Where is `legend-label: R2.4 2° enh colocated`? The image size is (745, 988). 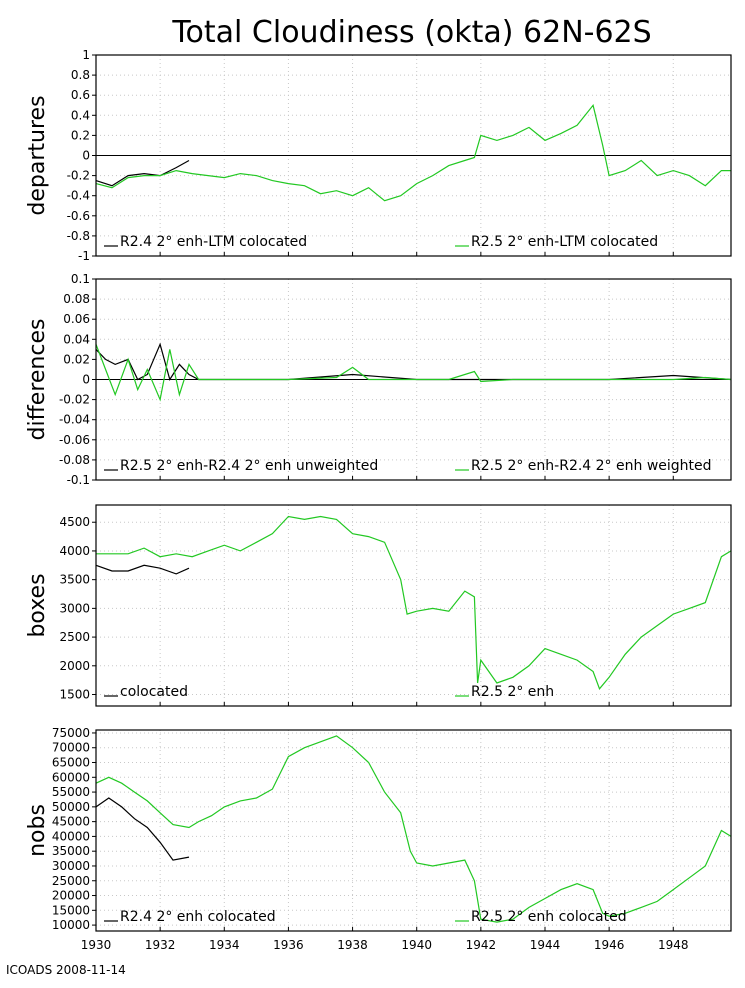
legend-label: R2.4 2° enh colocated is located at coordinates (198, 917).